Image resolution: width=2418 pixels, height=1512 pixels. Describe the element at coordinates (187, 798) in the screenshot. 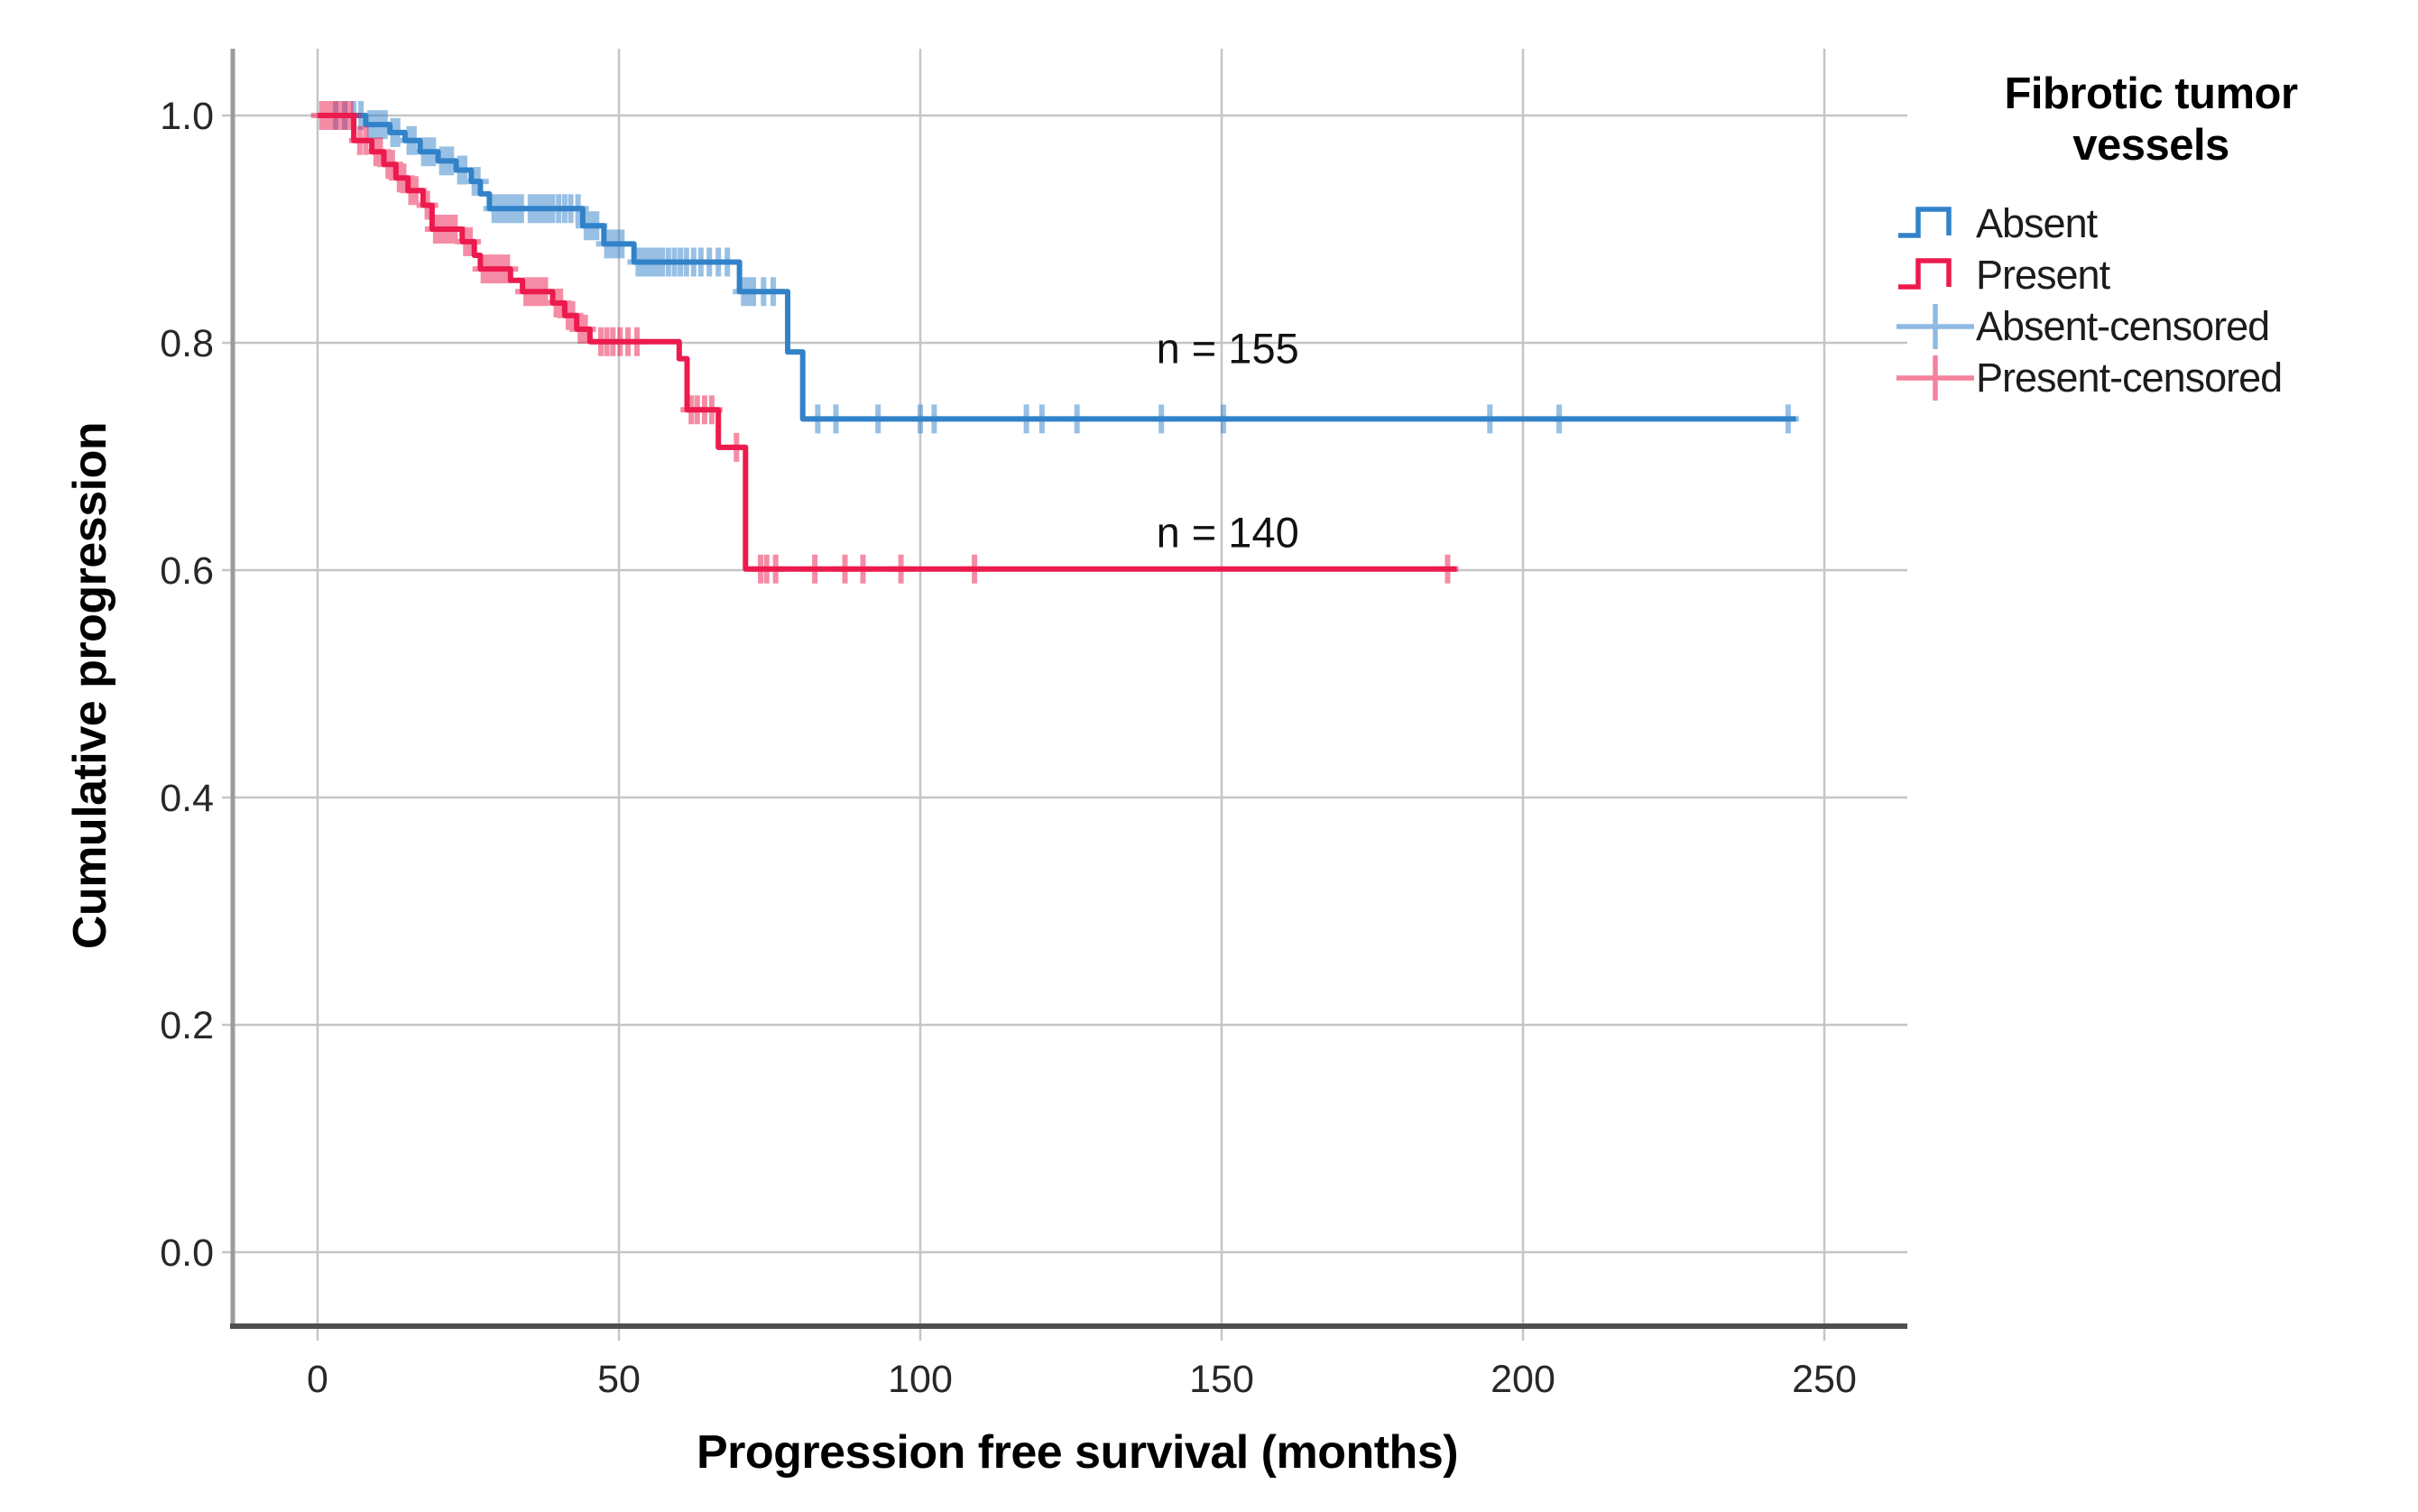

I see `y-tick-label: 0.4` at that location.